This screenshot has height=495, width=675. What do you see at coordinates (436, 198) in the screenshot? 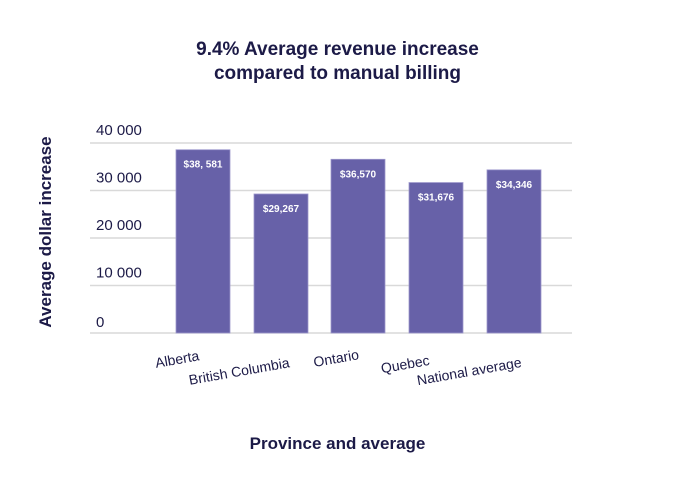
I see `data-label: $31,676` at bounding box center [436, 198].